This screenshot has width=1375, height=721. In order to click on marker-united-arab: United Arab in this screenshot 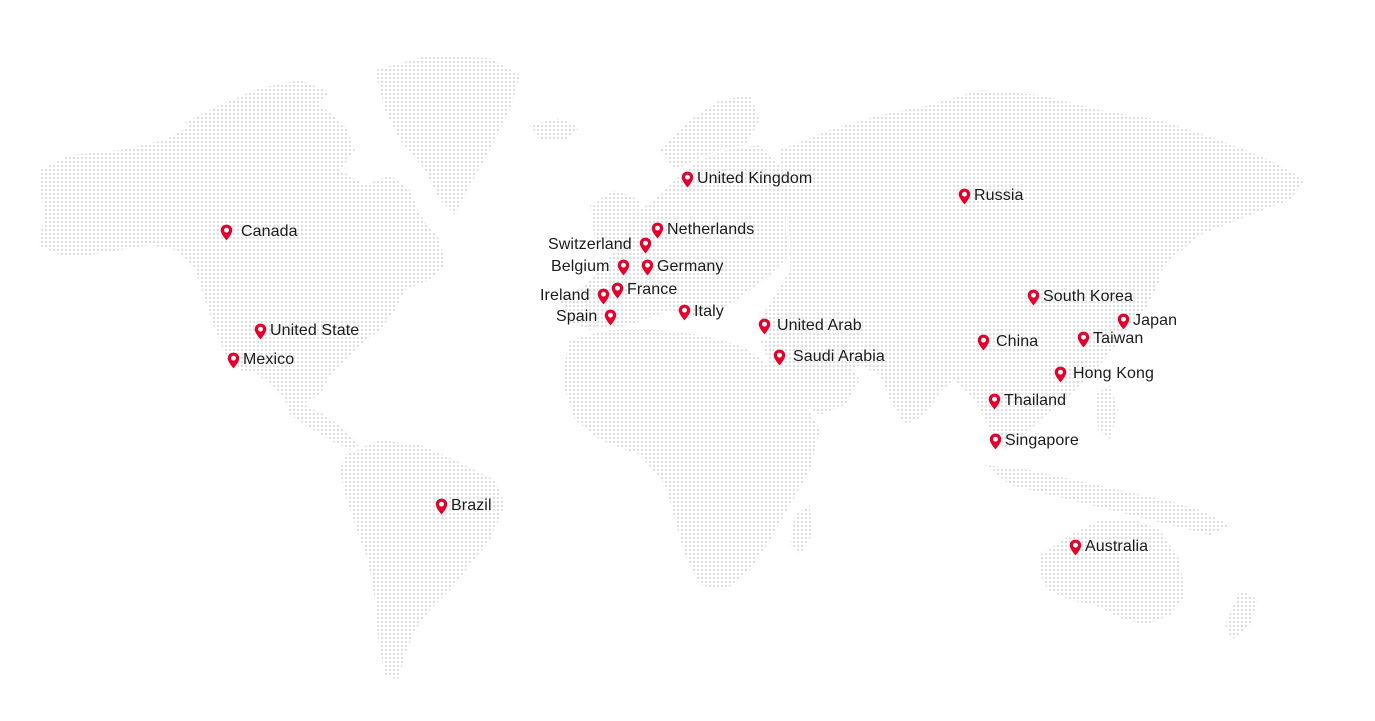, I will do `click(810, 326)`.